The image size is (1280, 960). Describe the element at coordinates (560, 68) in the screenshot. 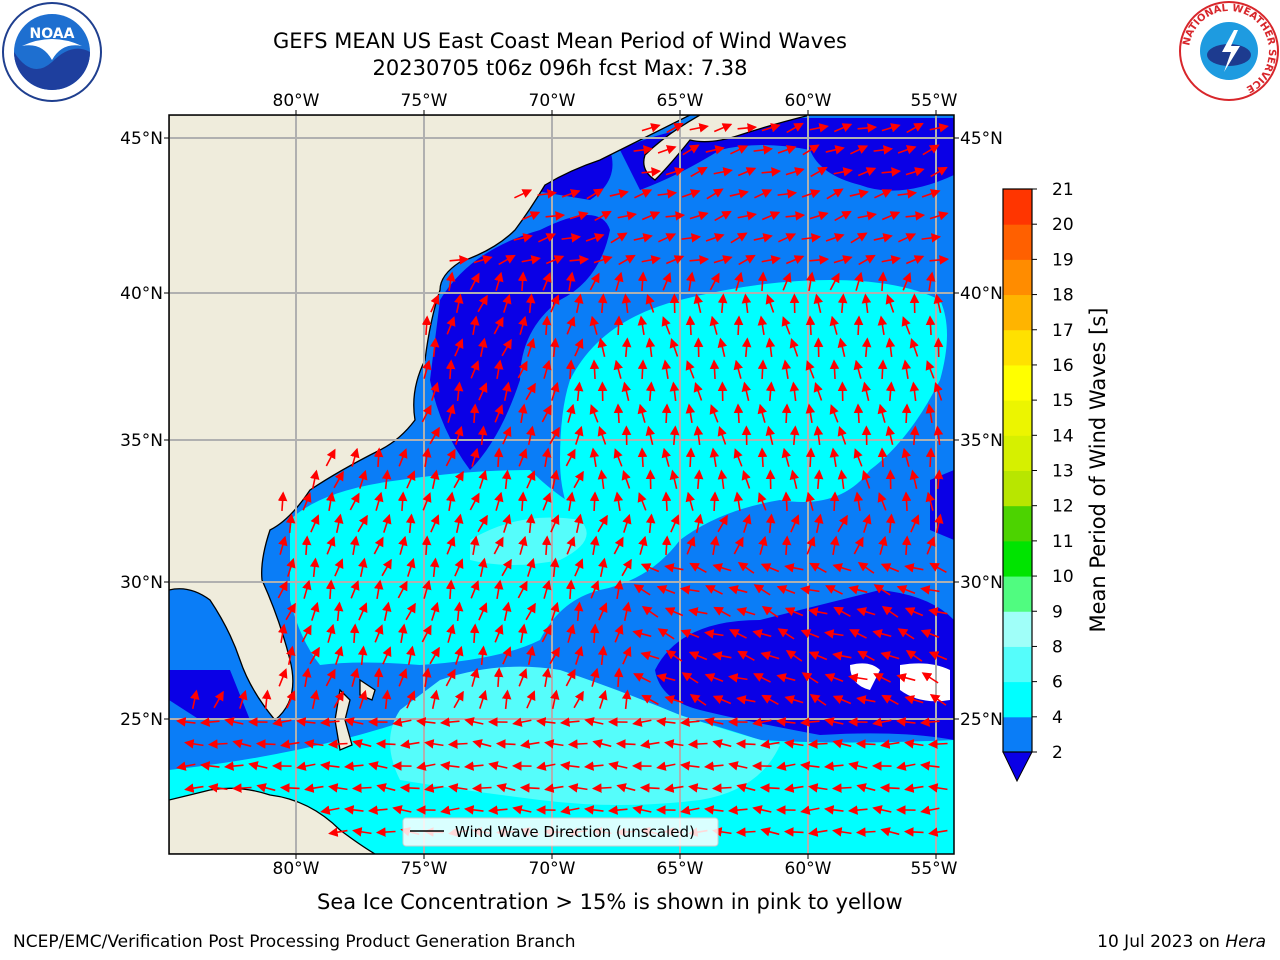

I see `map-subtitle: 20230705 t06z 096h fcst Max: 7.38` at that location.